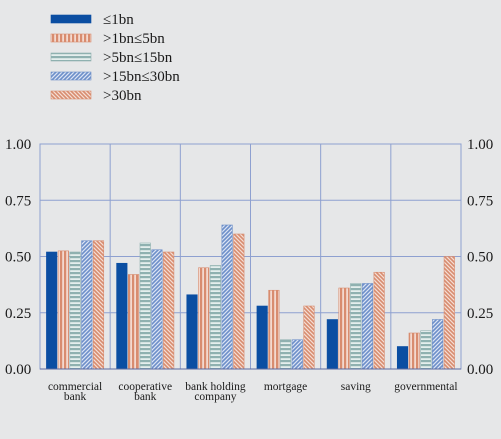 Image resolution: width=501 pixels, height=439 pixels. What do you see at coordinates (18, 145) in the screenshot?
I see `y-tick-label-left: 1.00` at bounding box center [18, 145].